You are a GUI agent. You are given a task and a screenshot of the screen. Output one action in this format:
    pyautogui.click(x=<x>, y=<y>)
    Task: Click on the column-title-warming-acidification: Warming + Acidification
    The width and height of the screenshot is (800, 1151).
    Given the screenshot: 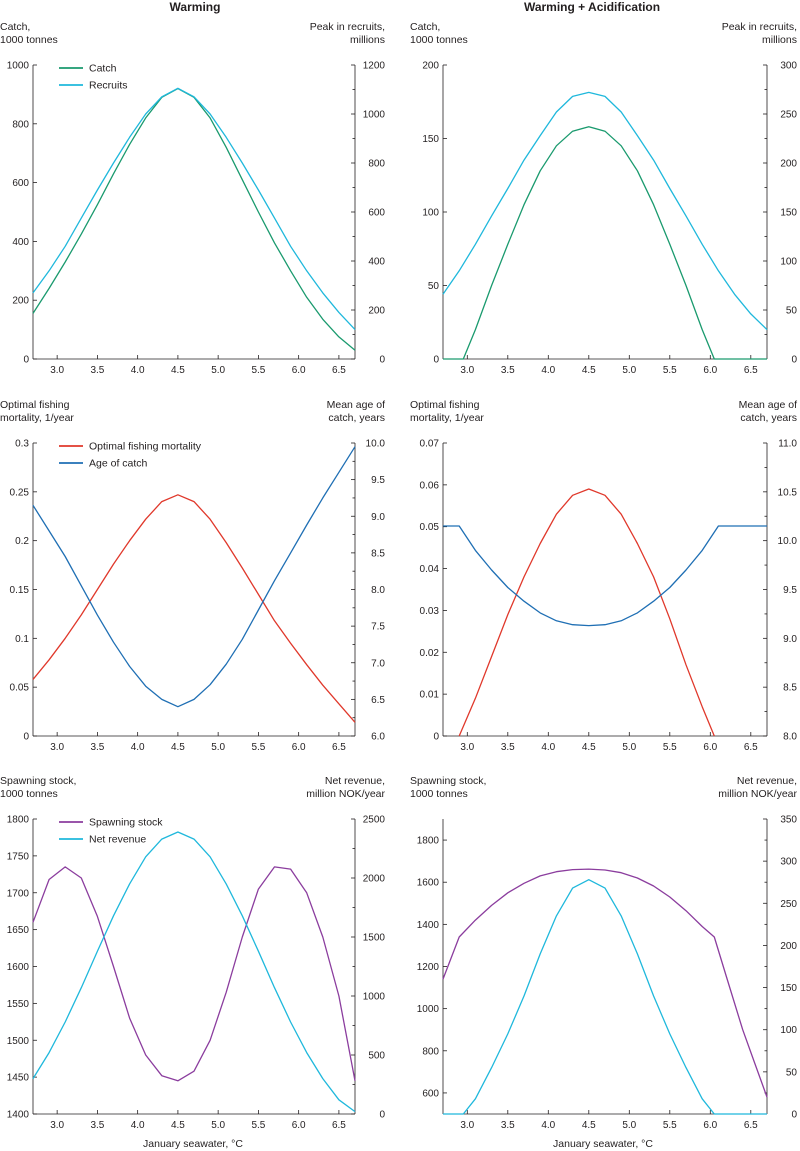 What is the action you would take?
    pyautogui.click(x=592, y=7)
    